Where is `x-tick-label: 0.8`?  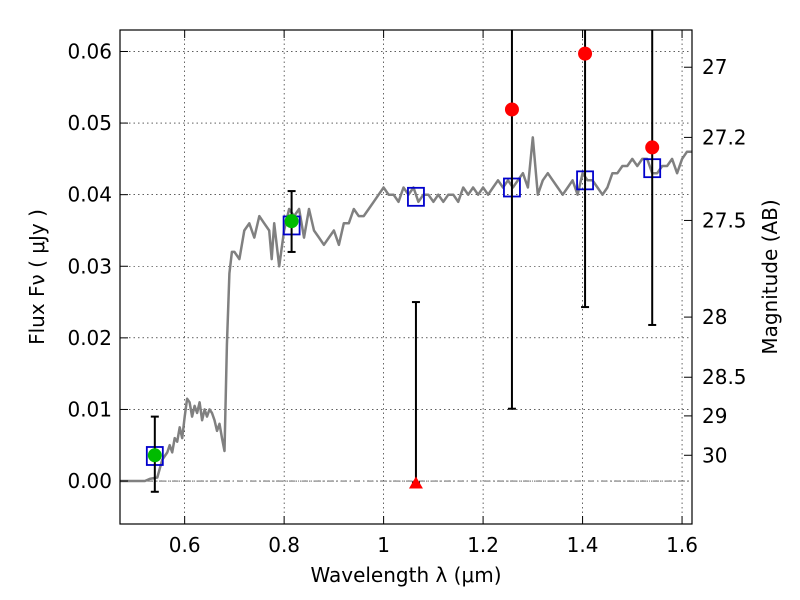 x-tick-label: 0.8 is located at coordinates (284, 545).